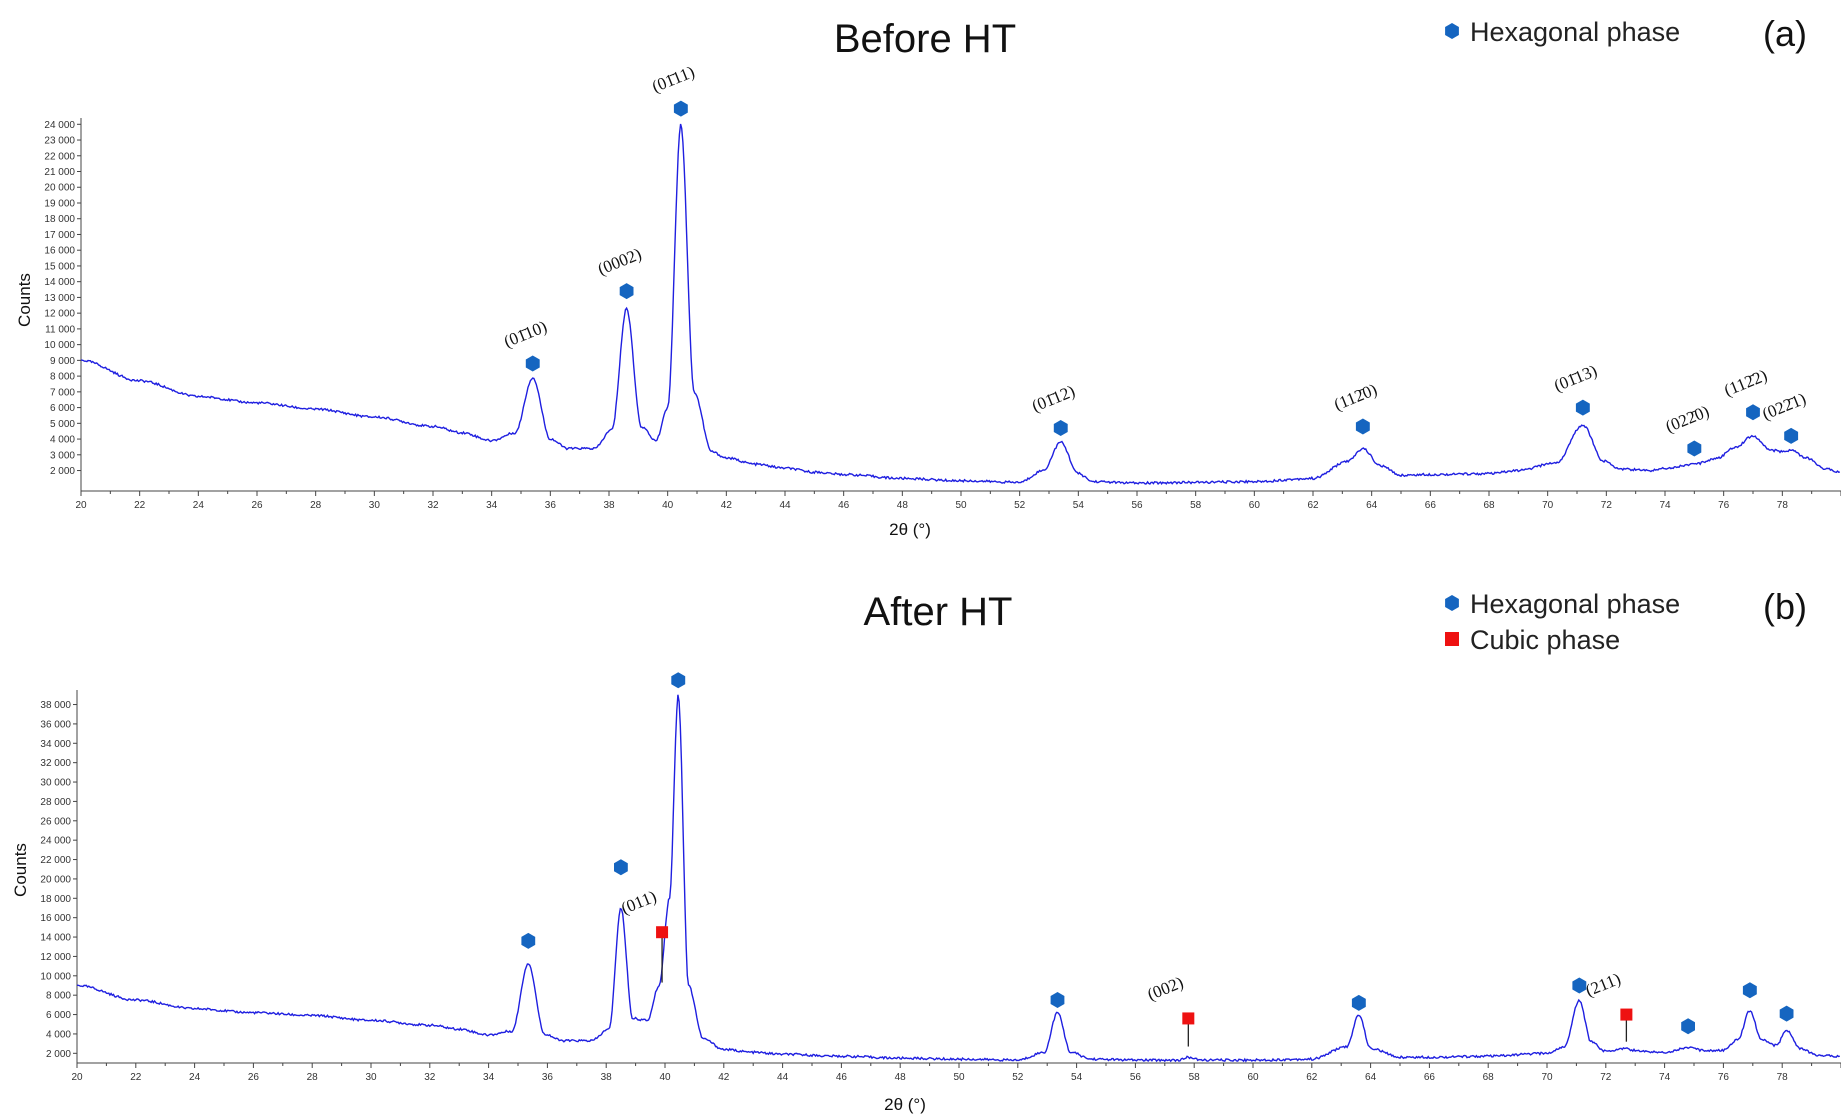  I want to click on y-tick-label: 38 000, so click(55, 705).